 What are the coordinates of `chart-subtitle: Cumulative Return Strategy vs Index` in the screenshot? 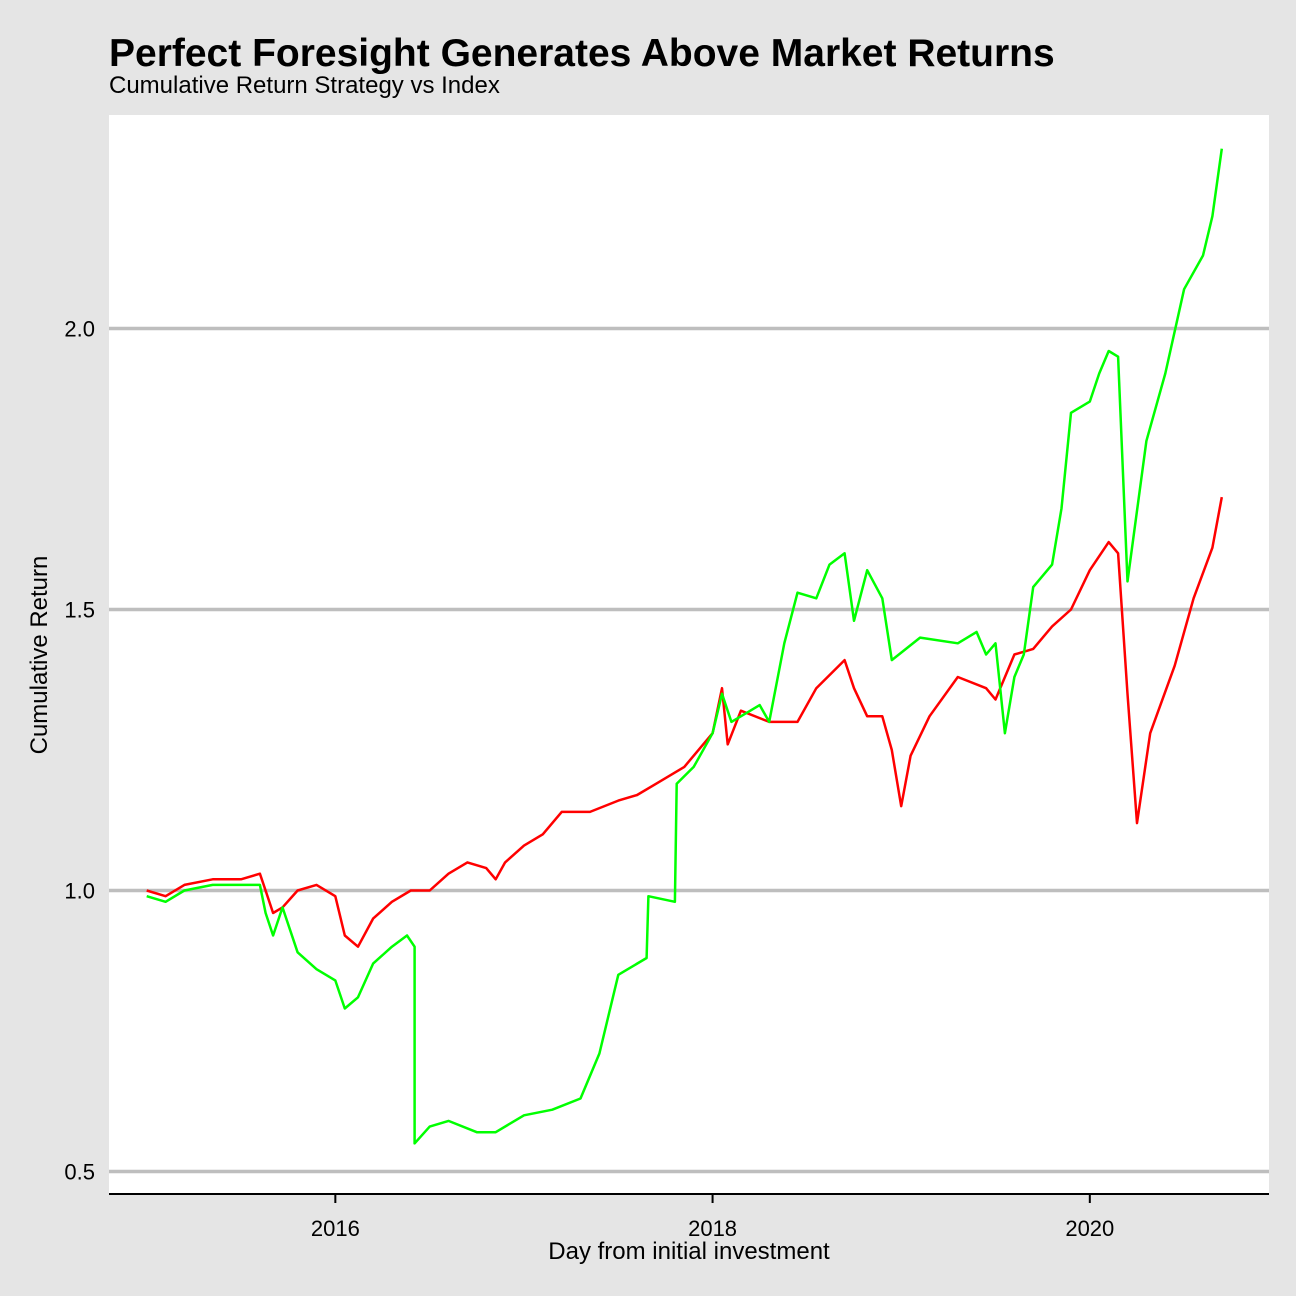 It's located at (304, 85).